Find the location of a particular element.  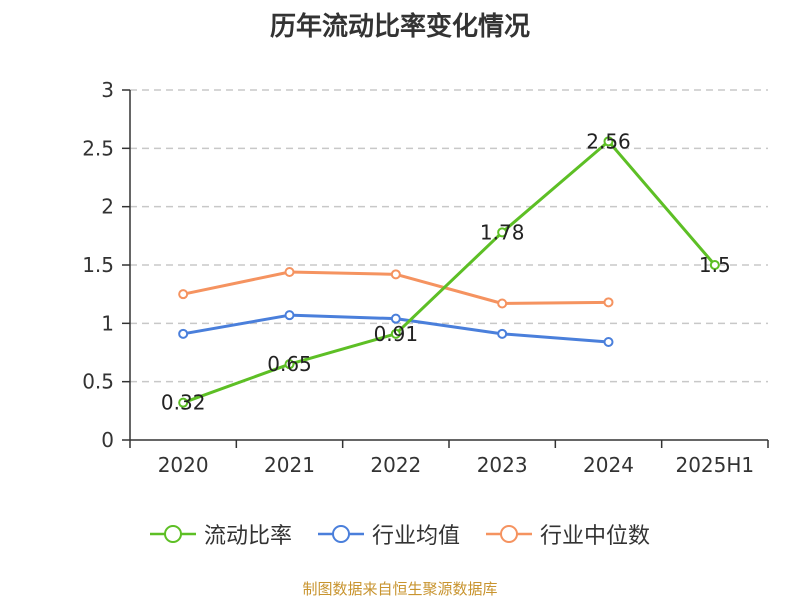

data-label: 2.56 is located at coordinates (608, 141).